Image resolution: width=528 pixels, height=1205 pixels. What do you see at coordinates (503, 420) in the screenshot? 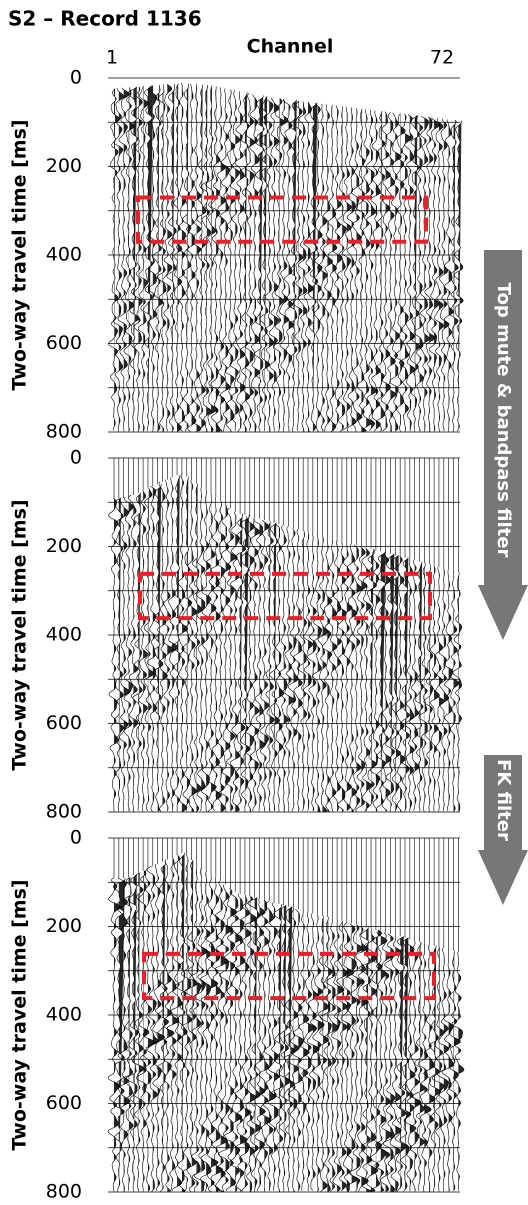
I see `arrow-label: Top mute & bandpass filter` at bounding box center [503, 420].